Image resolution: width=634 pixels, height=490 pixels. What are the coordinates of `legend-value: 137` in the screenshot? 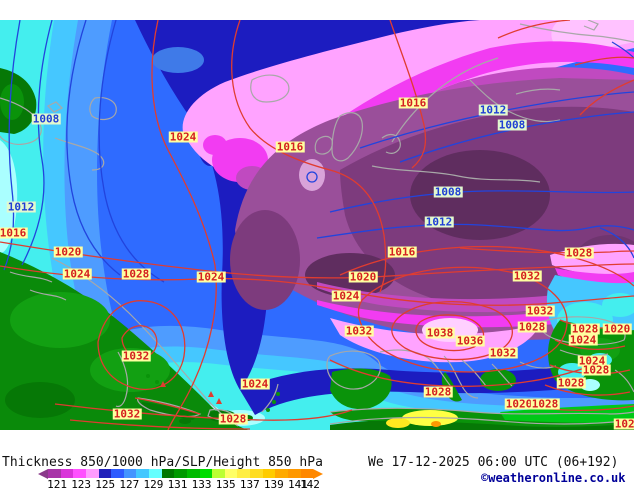 It's located at (249, 484).